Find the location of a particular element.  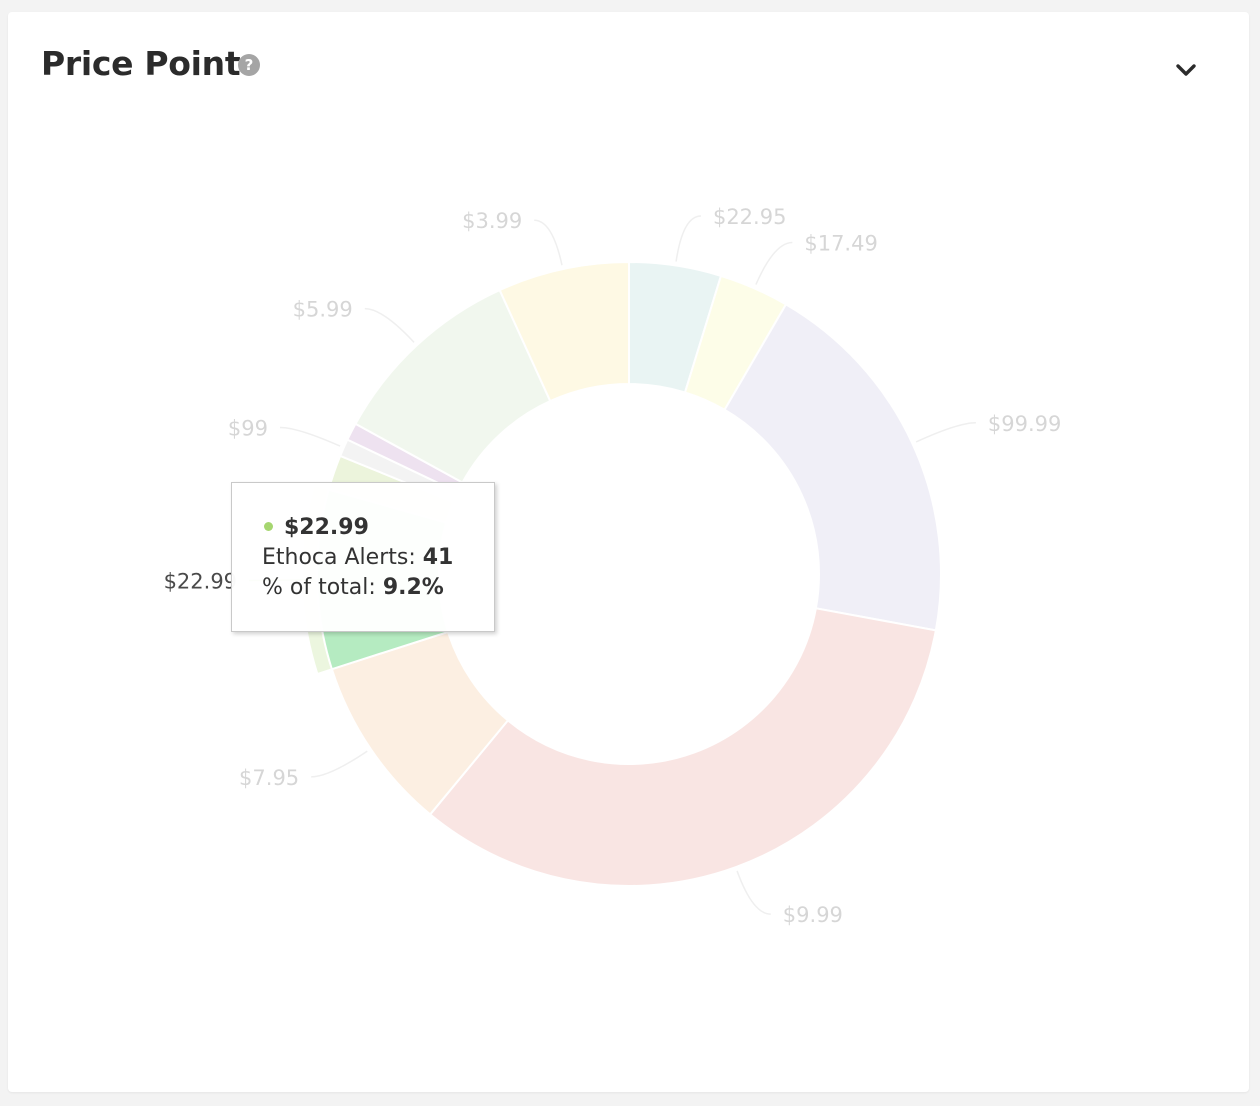

series-dot-icon is located at coordinates (268, 526).